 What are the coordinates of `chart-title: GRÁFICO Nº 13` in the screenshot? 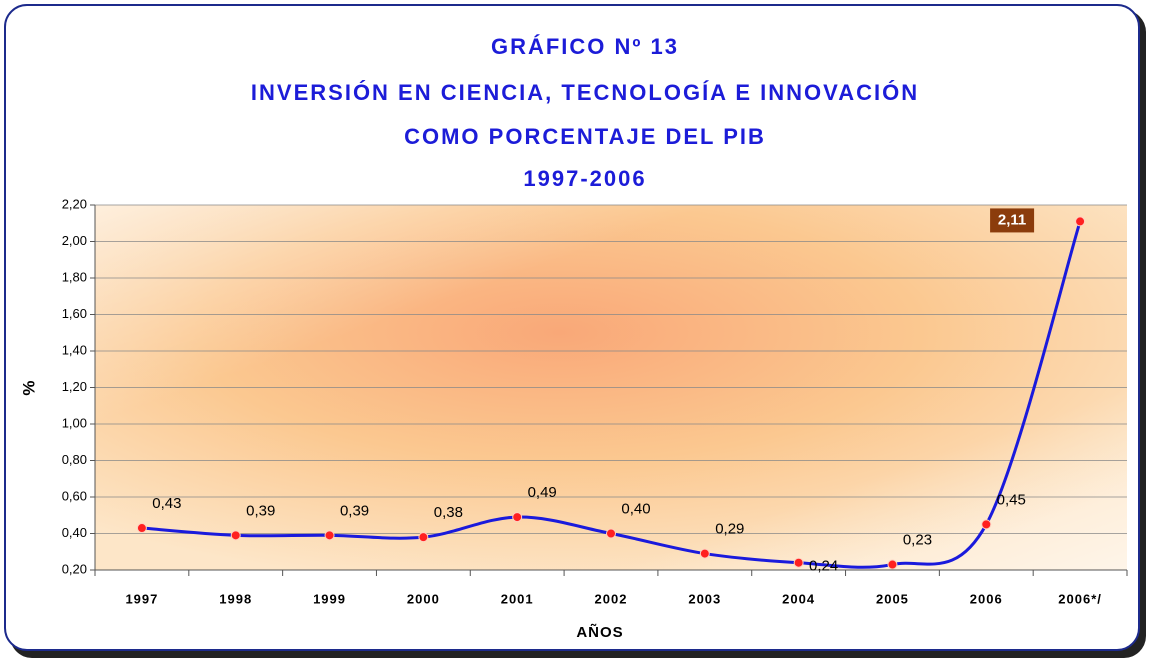 It's located at (585, 46).